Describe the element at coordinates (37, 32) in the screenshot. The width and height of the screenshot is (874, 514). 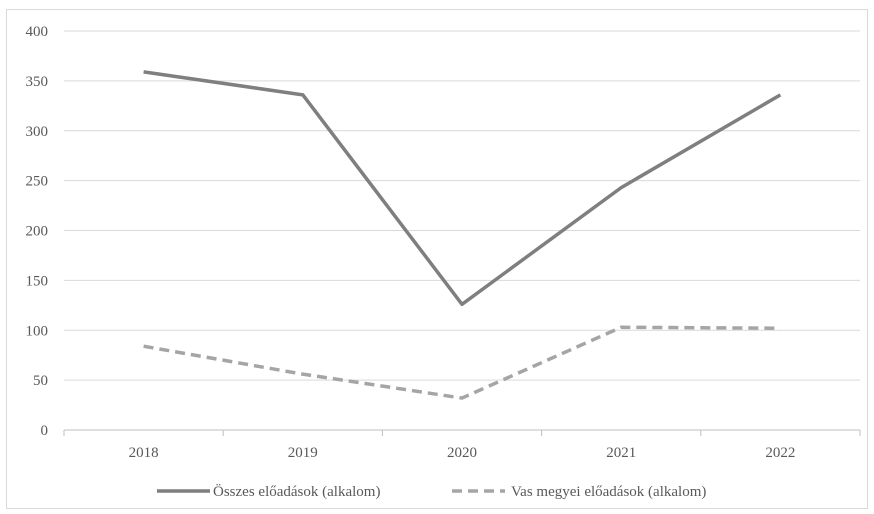
I see `y-tick-label: 400` at that location.